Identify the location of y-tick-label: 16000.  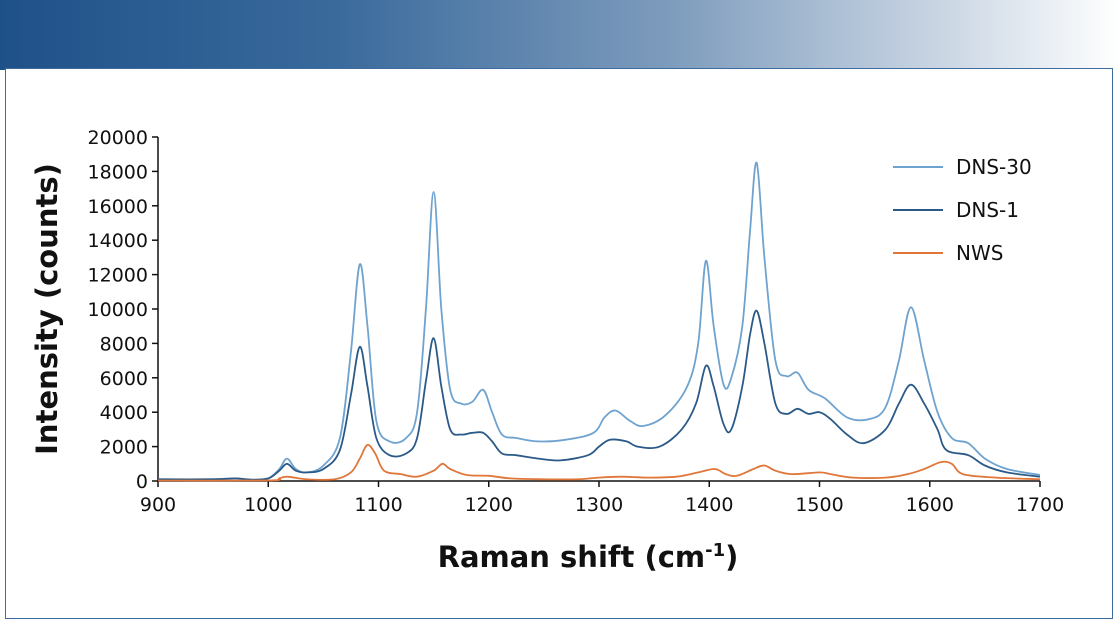
(118, 207).